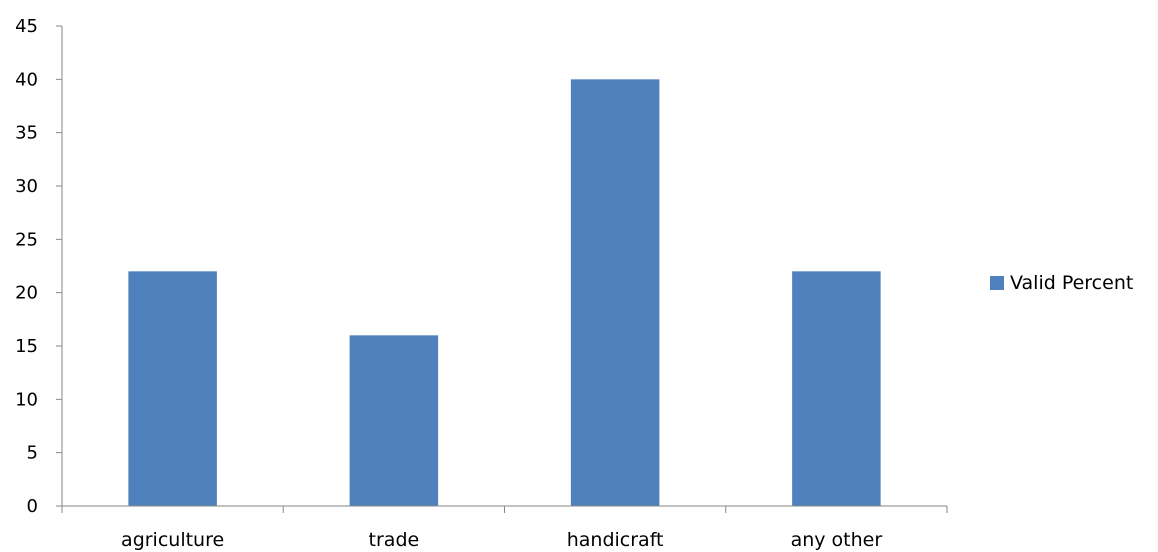  Describe the element at coordinates (26, 346) in the screenshot. I see `y-tick-label: 15` at that location.